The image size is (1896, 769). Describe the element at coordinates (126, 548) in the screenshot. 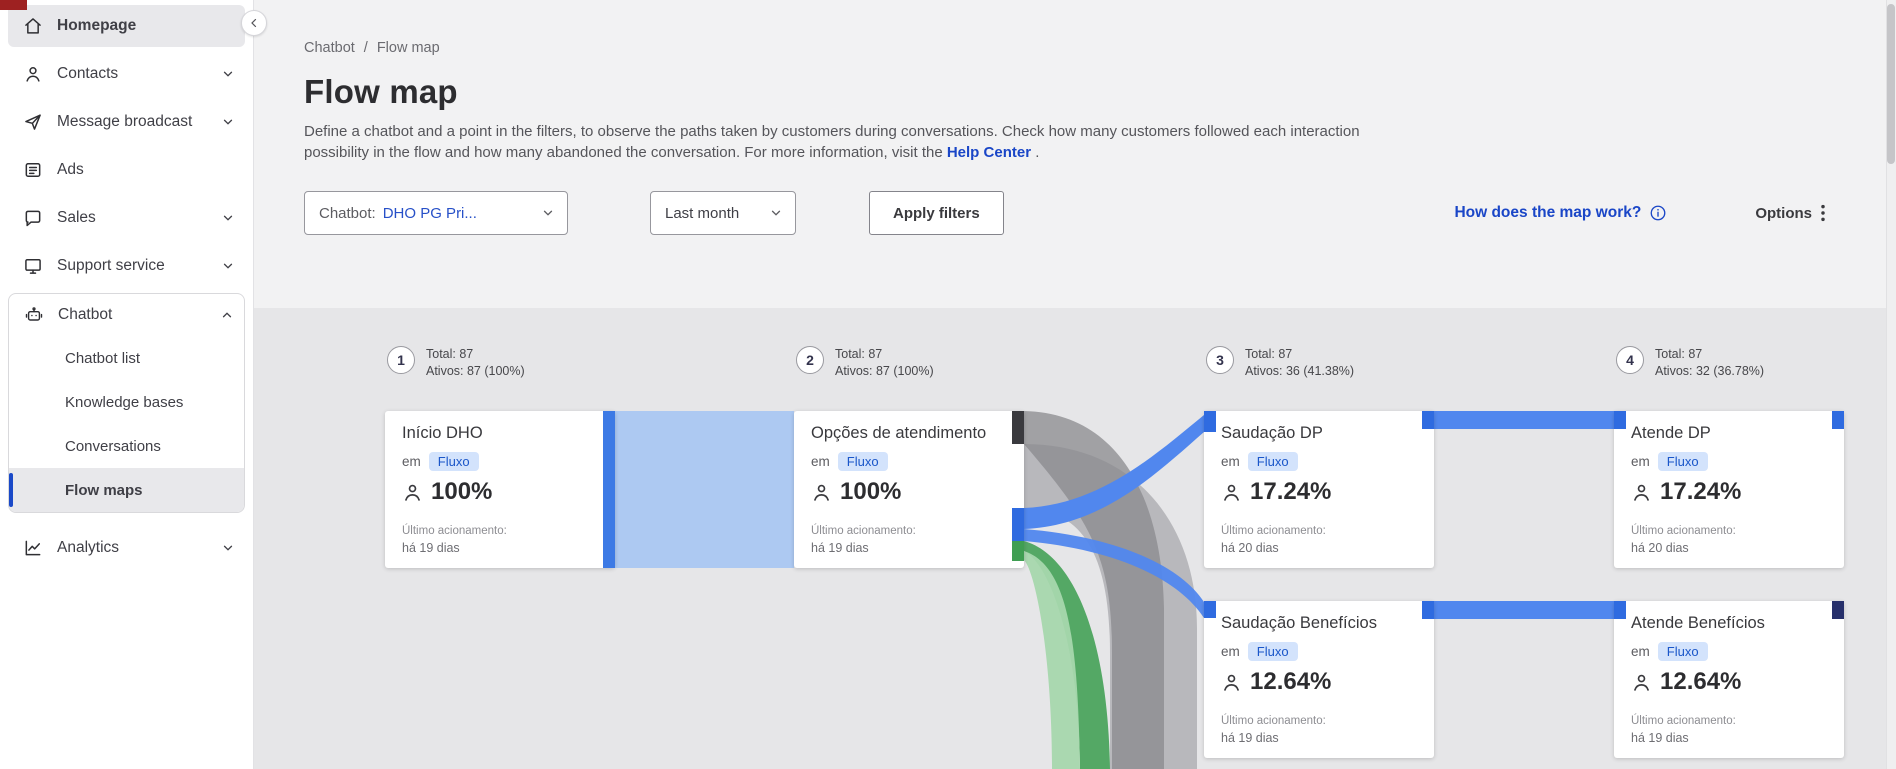

I see `sidebar-item-analytics: Analytics` at that location.